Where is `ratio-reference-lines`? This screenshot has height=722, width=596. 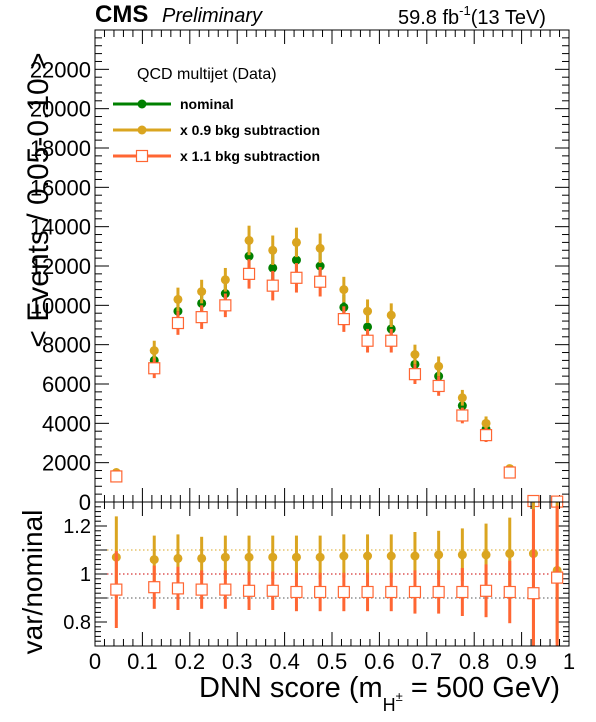 ratio-reference-lines is located at coordinates (332, 574).